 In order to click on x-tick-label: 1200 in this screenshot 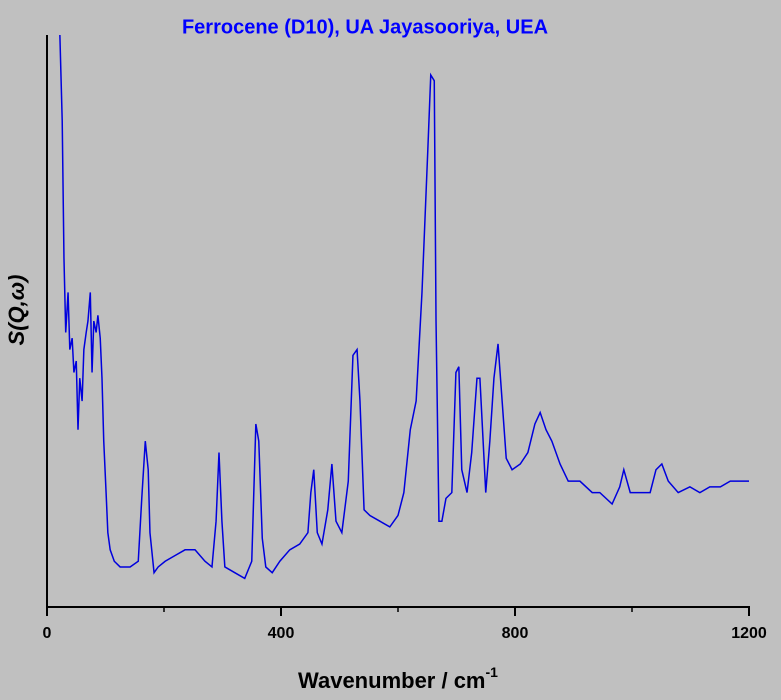, I will do `click(749, 633)`.